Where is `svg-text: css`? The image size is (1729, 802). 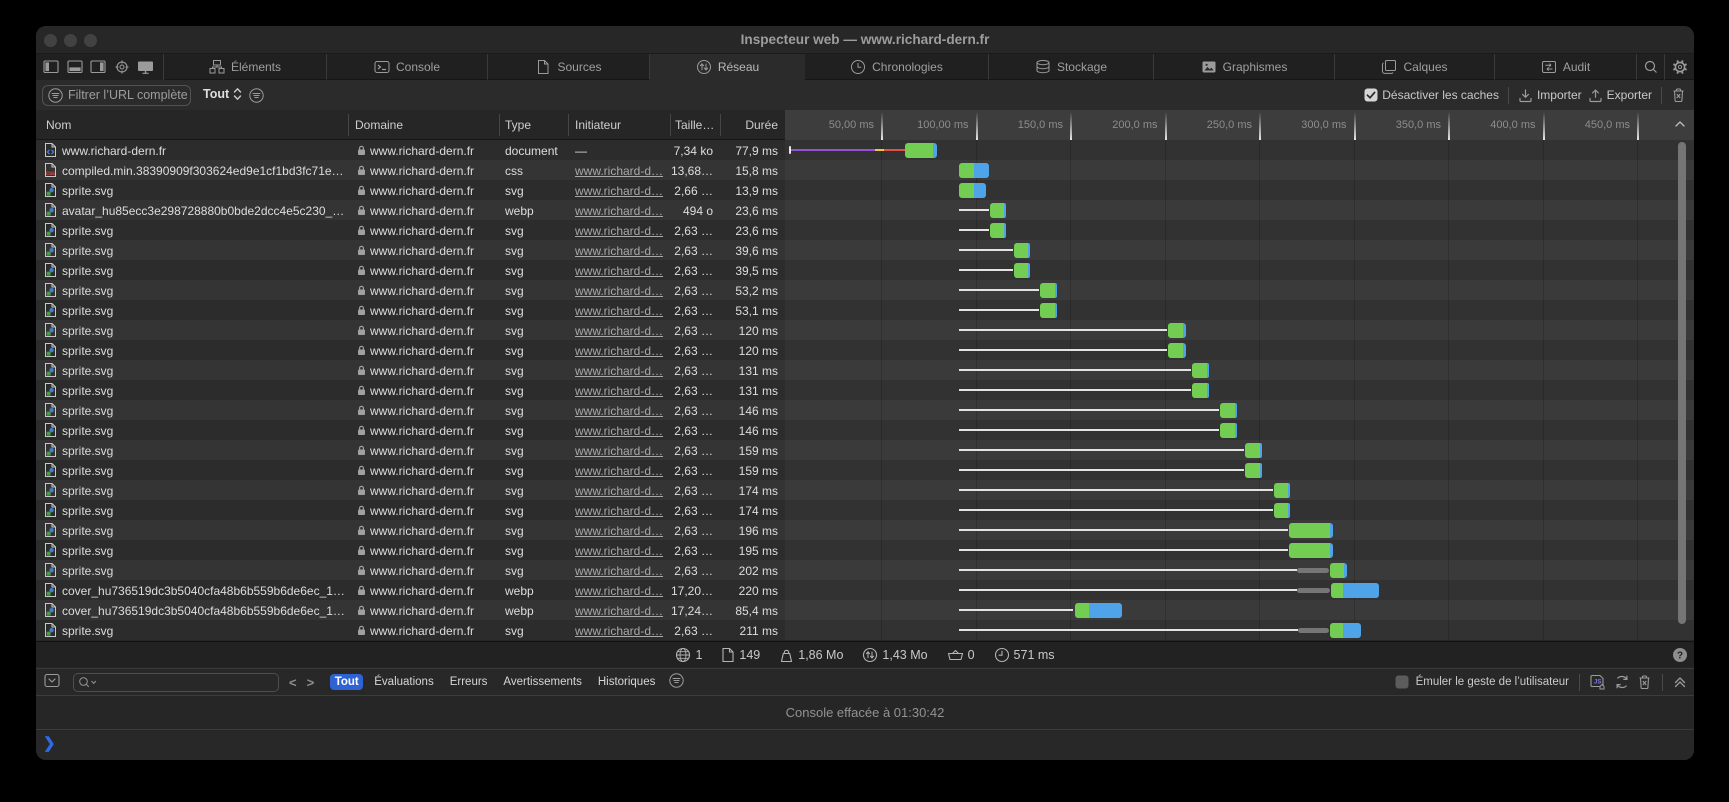 svg-text: css is located at coordinates (51, 174).